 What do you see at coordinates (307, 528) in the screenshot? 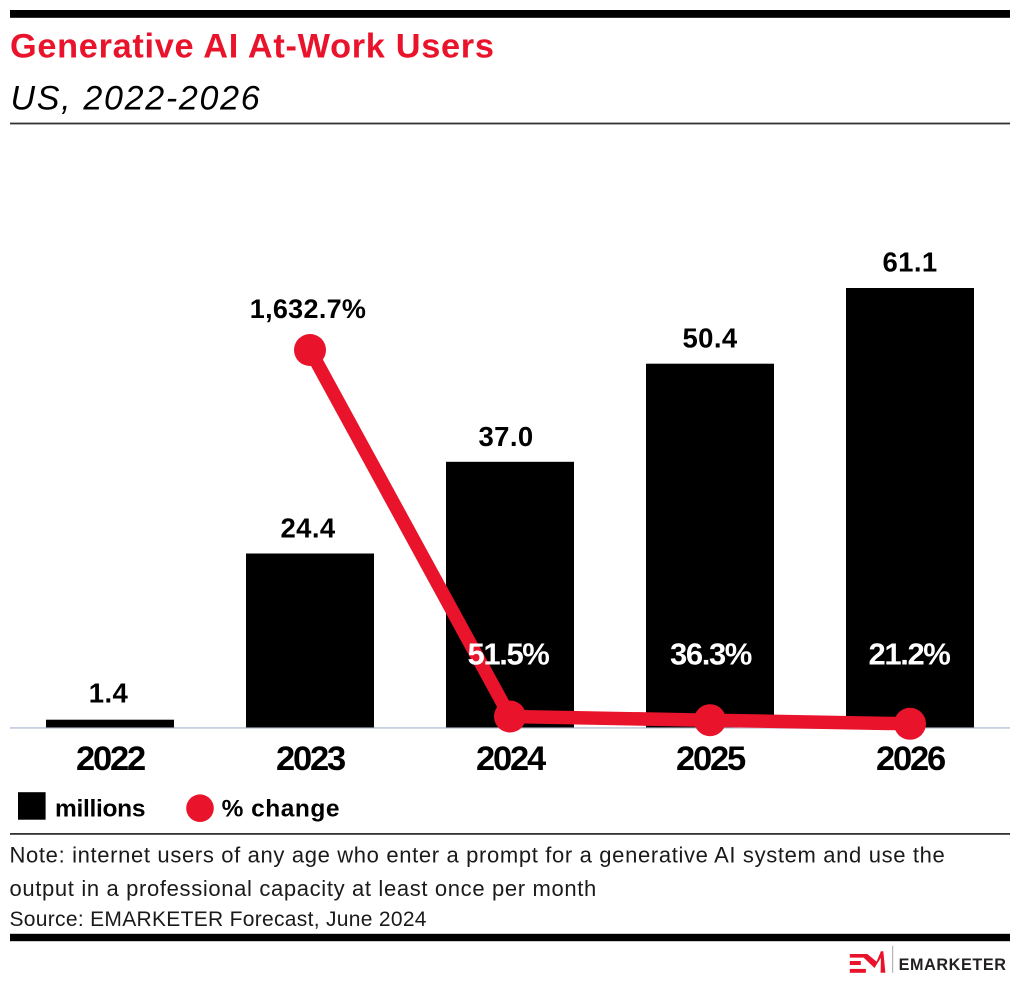
I see `svg-text: 24.4` at bounding box center [307, 528].